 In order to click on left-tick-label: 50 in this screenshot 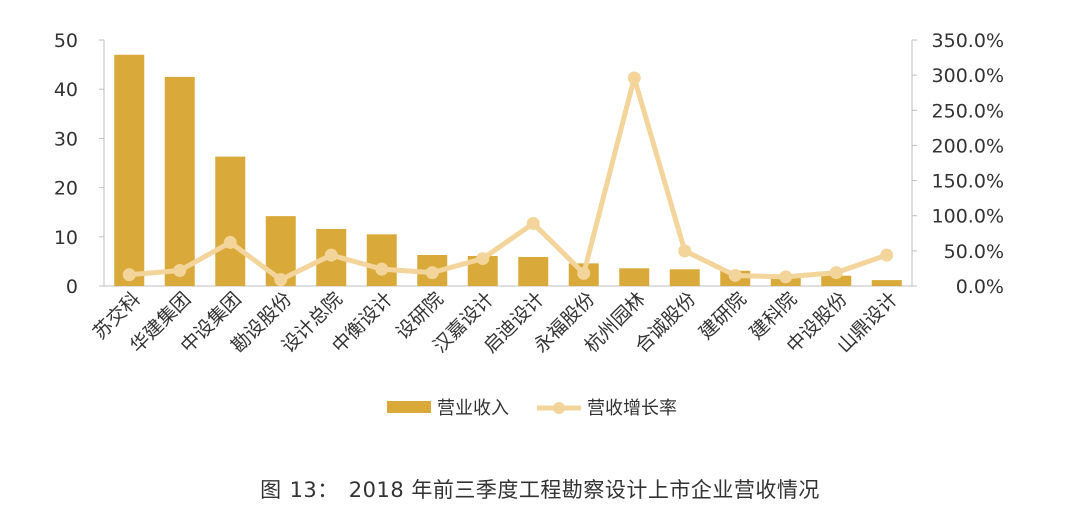, I will do `click(66, 41)`.